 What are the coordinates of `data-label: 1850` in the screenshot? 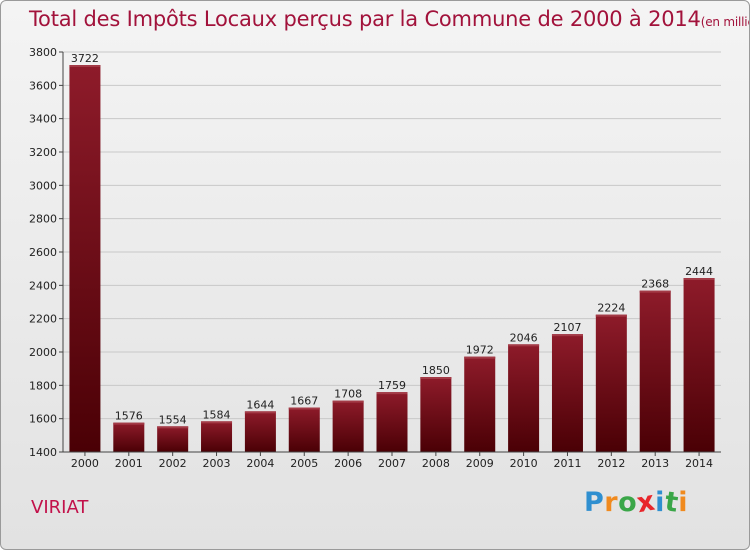 It's located at (436, 370).